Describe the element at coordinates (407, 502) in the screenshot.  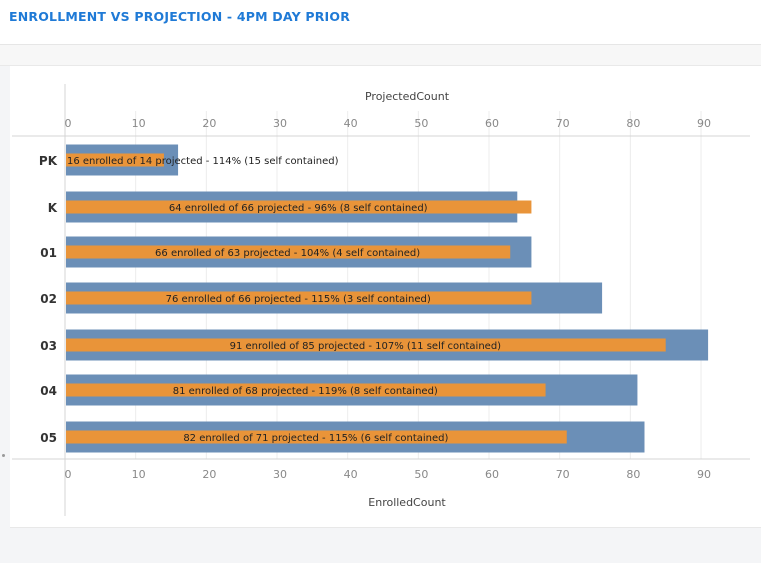
I see `x-axis-title-bottom: EnrolledCount` at that location.